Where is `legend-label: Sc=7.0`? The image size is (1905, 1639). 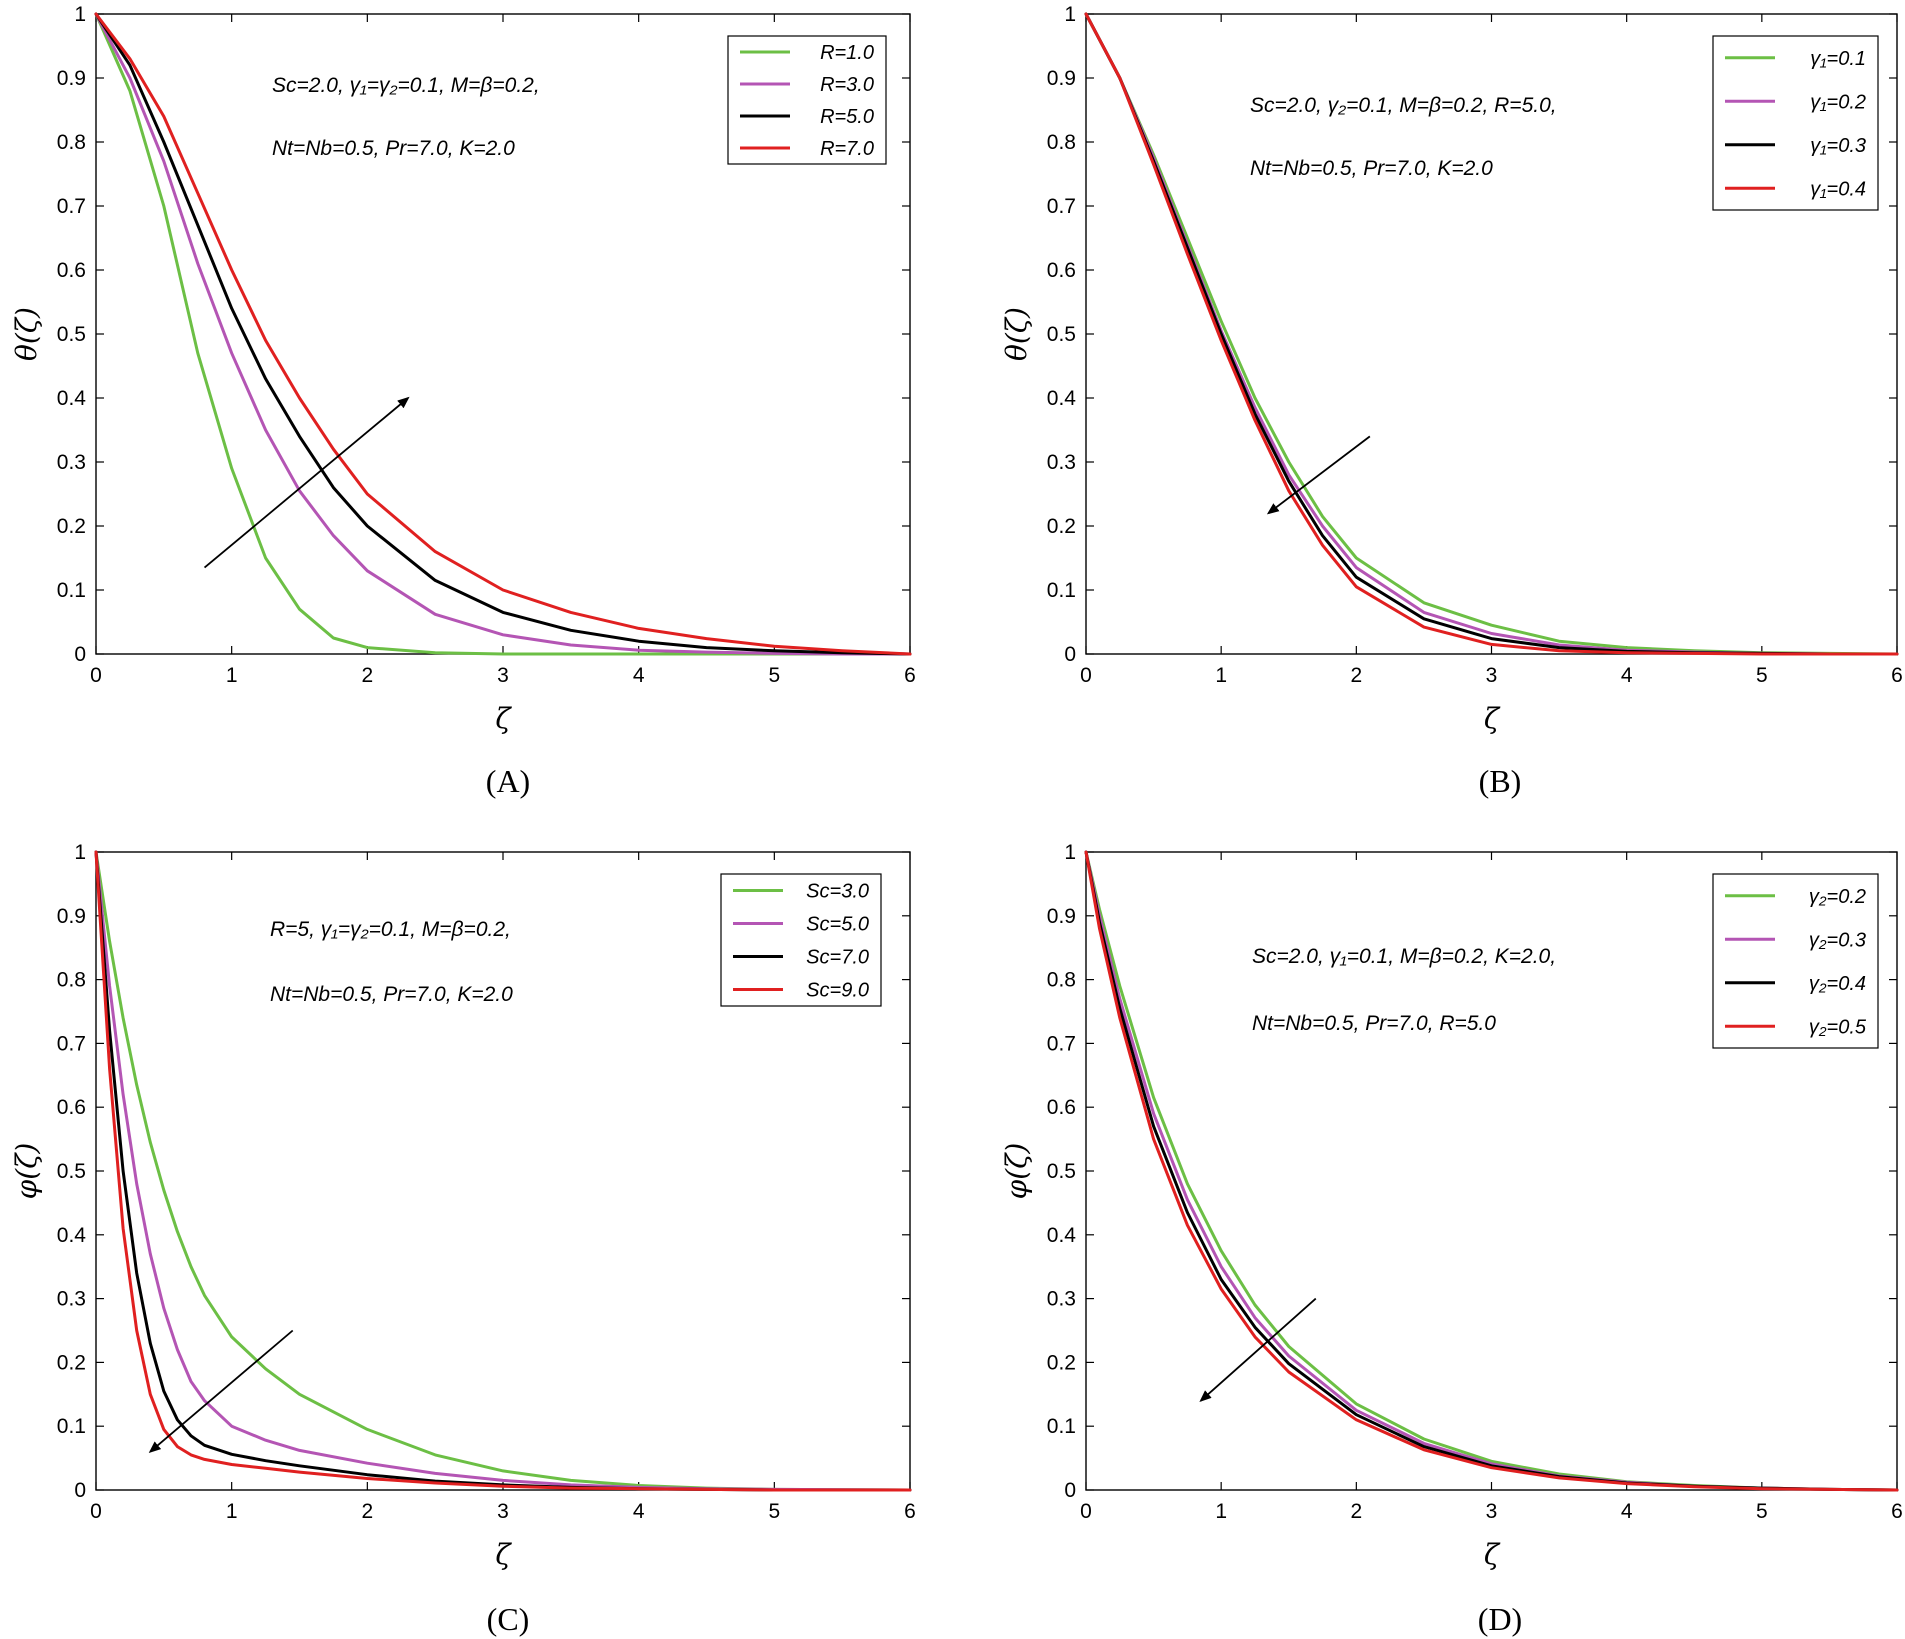
legend-label: Sc=7.0 is located at coordinates (837, 958).